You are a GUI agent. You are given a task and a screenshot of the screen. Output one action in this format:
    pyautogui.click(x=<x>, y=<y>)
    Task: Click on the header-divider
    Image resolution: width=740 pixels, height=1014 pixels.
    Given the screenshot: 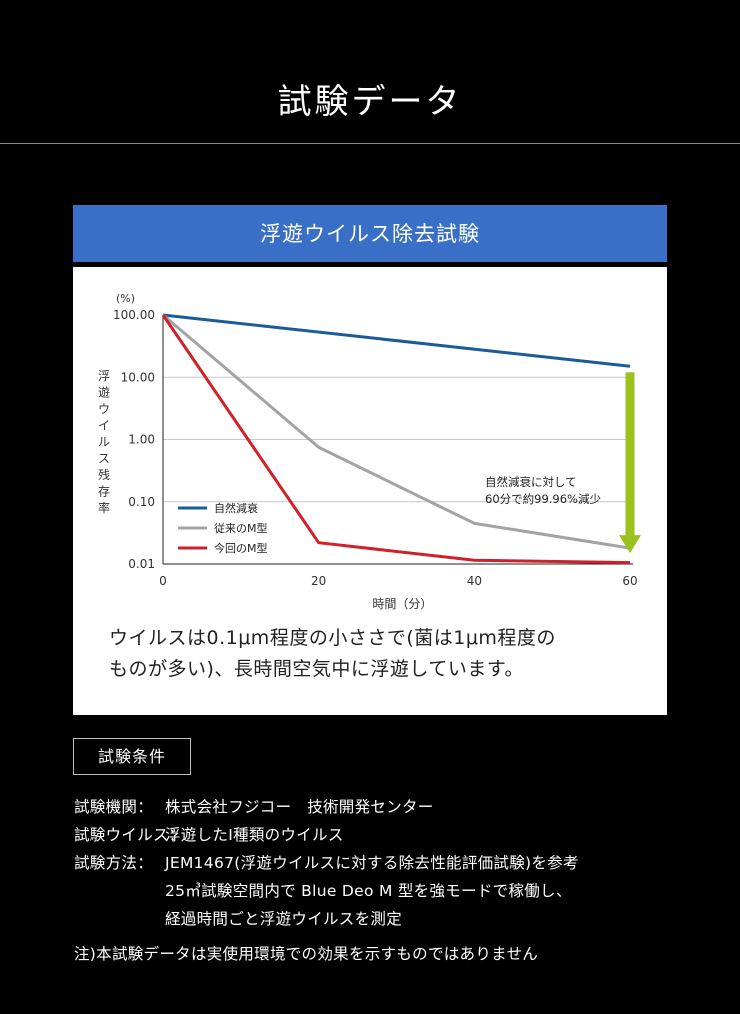 What is the action you would take?
    pyautogui.click(x=370, y=143)
    